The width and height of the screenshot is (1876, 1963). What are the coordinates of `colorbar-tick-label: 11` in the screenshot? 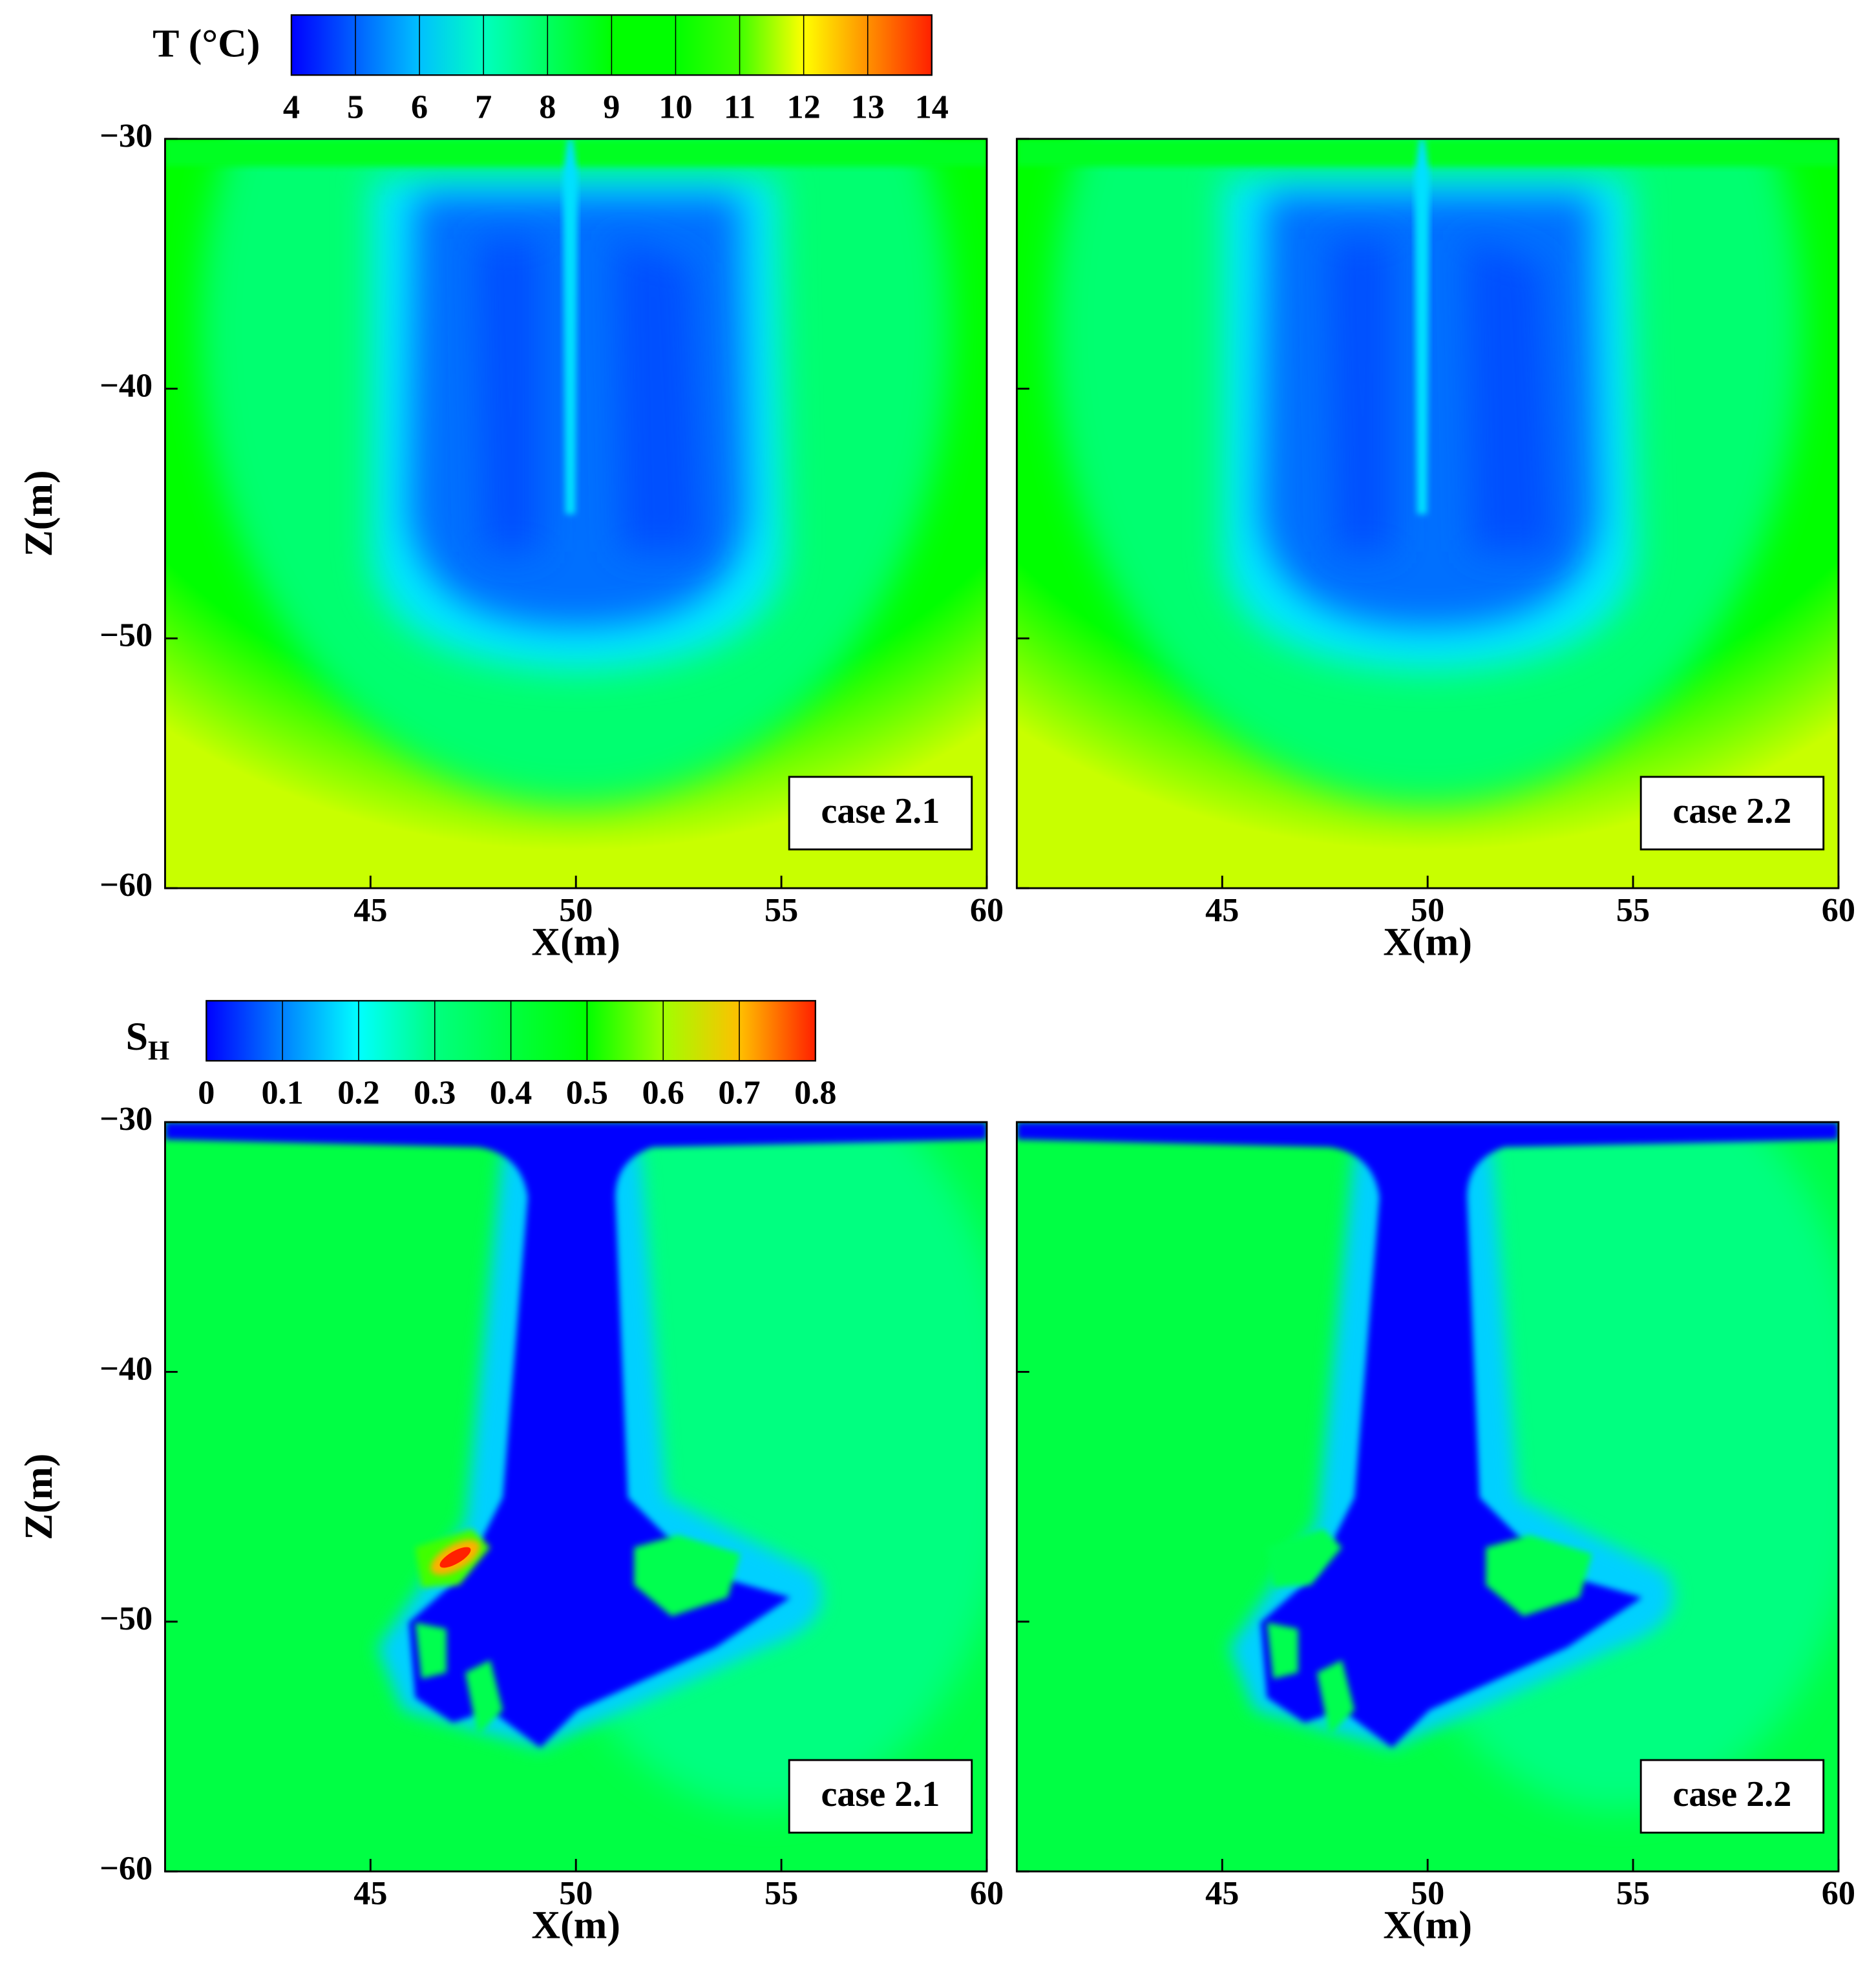 It's located at (739, 106).